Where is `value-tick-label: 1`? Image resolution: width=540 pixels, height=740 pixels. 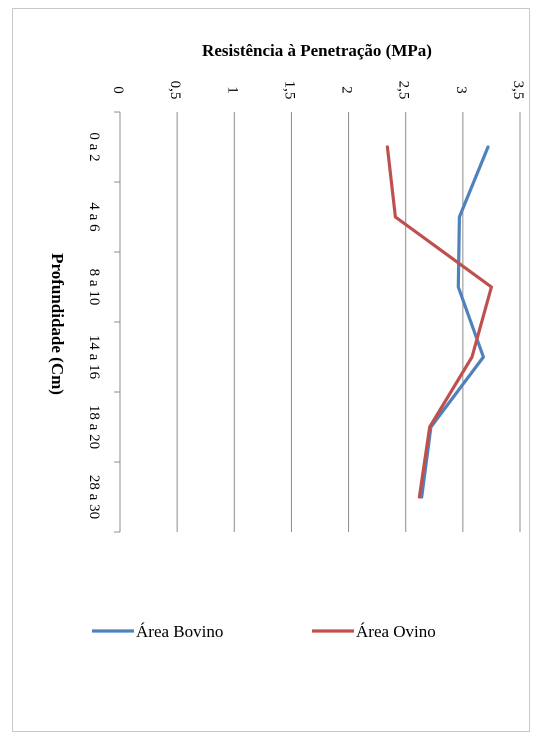
value-tick-label: 1 is located at coordinates (232, 90).